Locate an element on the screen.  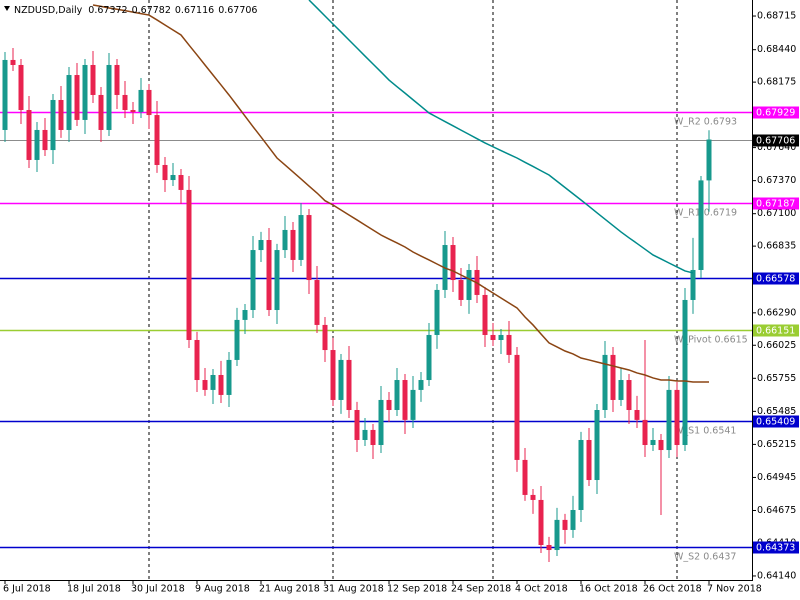
y-tick-label: 0.66025 is located at coordinates (776, 345).